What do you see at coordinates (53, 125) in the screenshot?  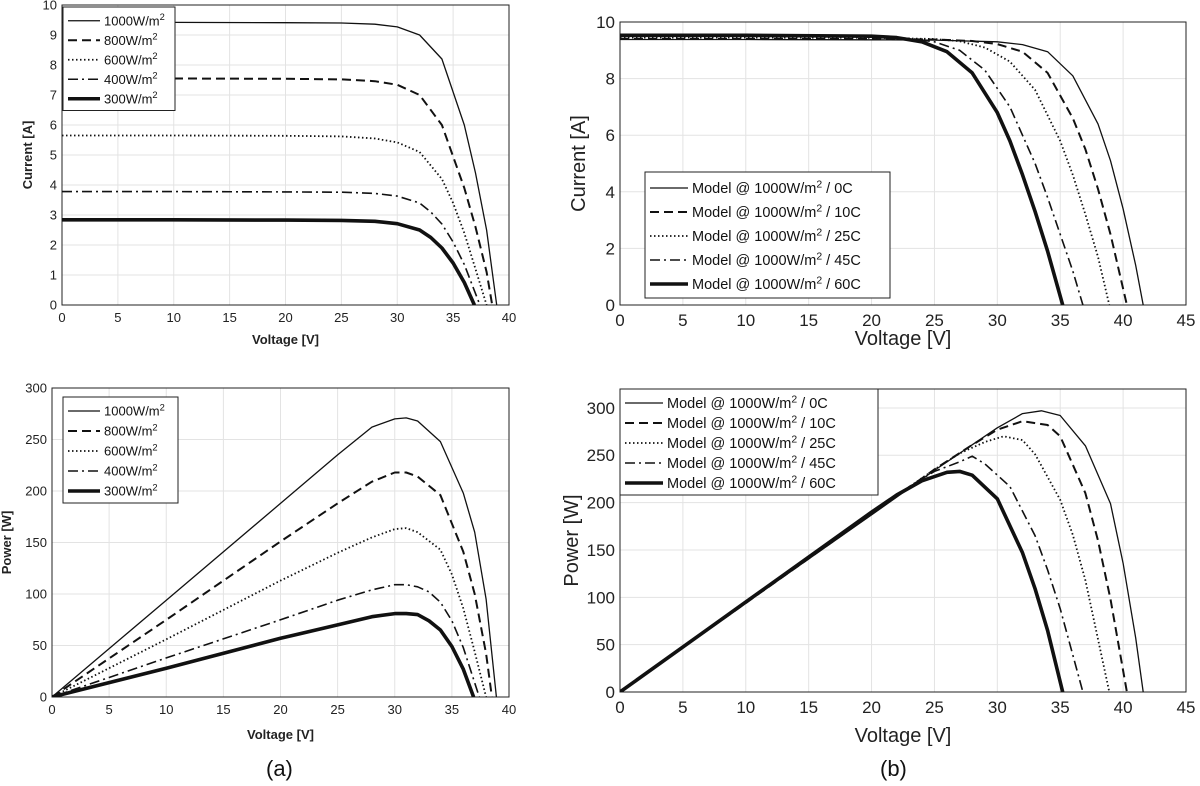 I see `y-tick-label: 6` at bounding box center [53, 125].